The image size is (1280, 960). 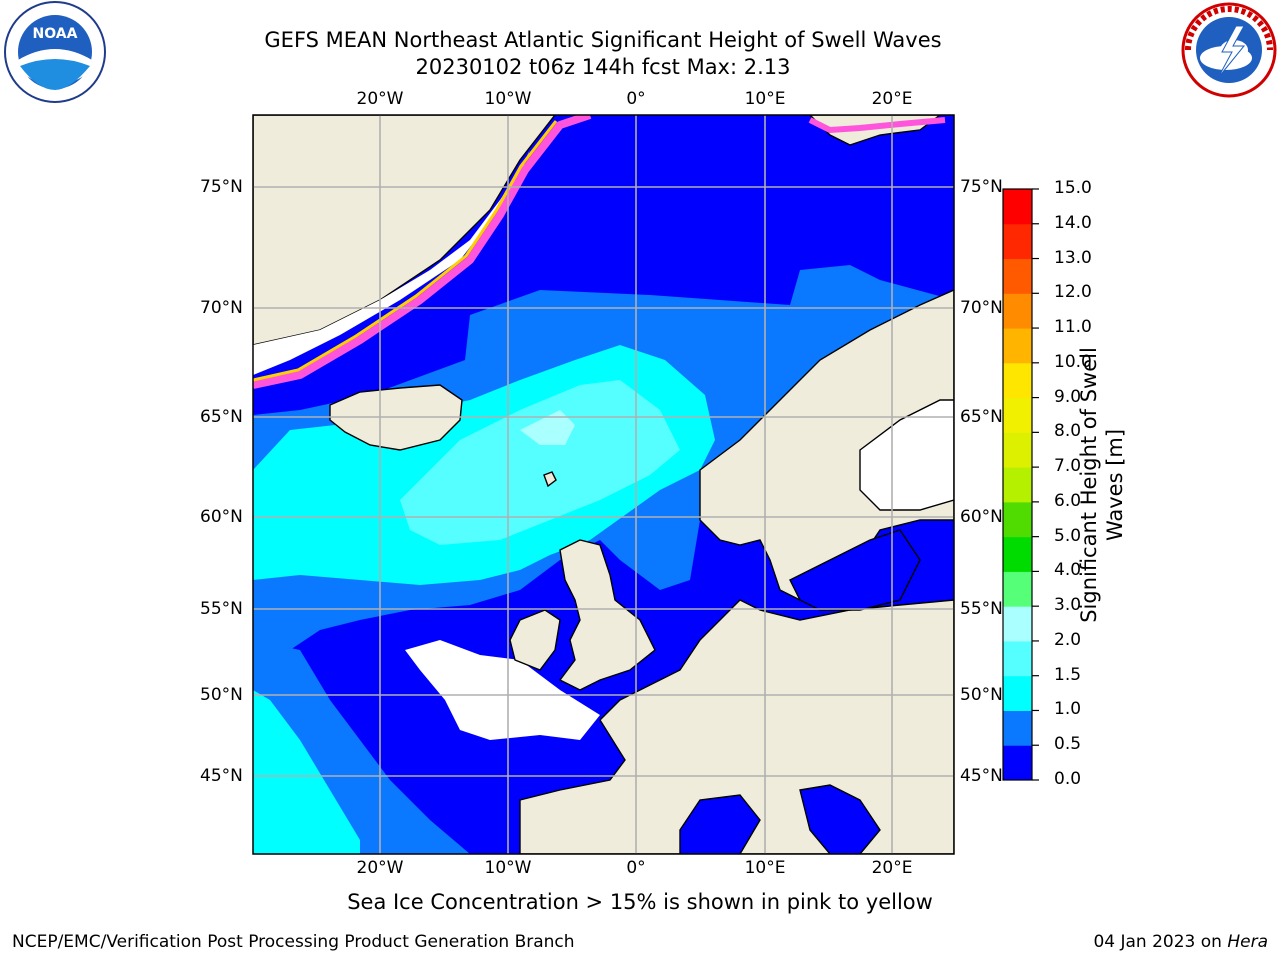 What do you see at coordinates (306, 772) in the screenshot?
I see `swell-band-1.0-1.5-south` at bounding box center [306, 772].